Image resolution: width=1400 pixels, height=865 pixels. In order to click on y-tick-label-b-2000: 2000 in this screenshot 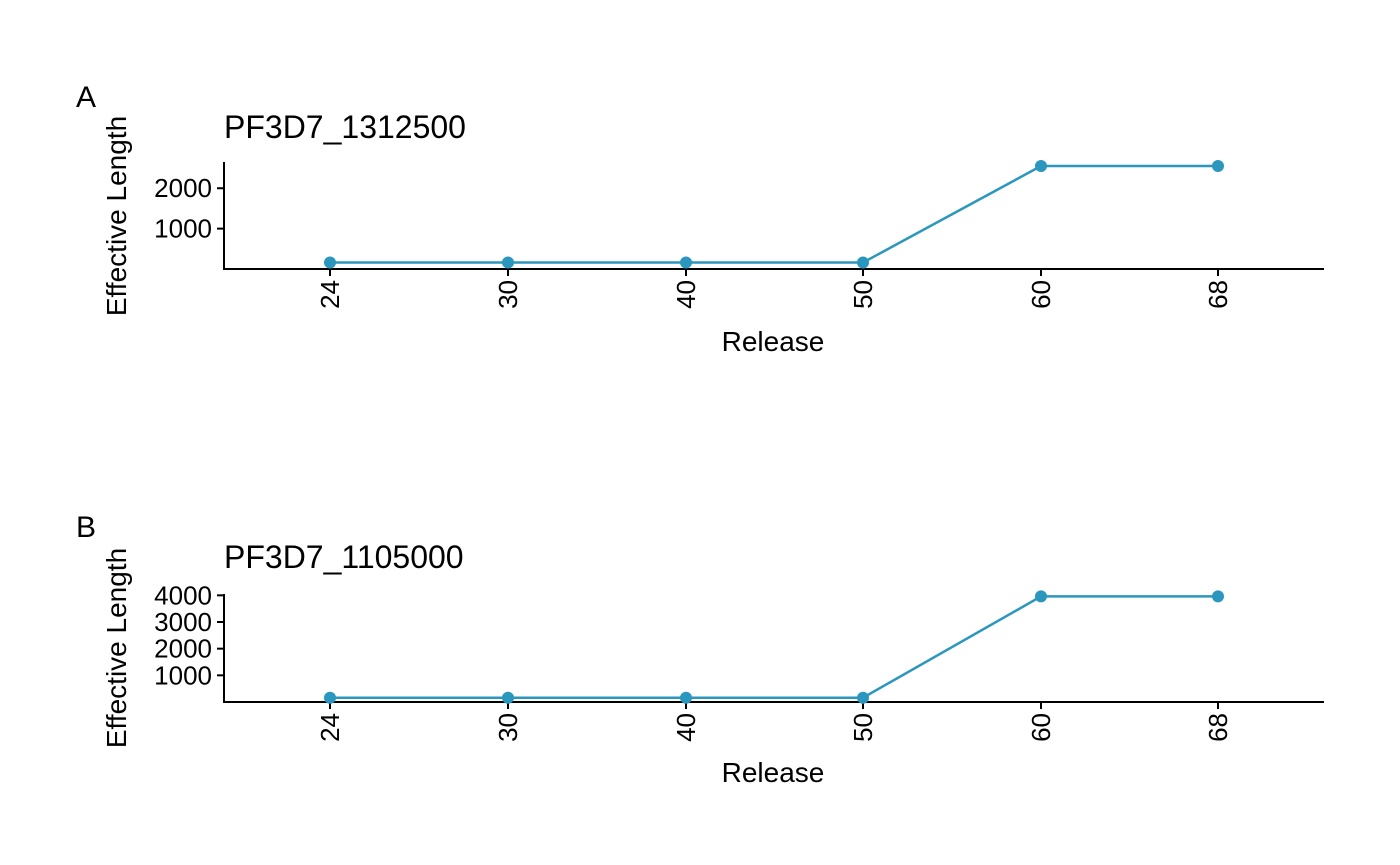, I will do `click(183, 649)`.